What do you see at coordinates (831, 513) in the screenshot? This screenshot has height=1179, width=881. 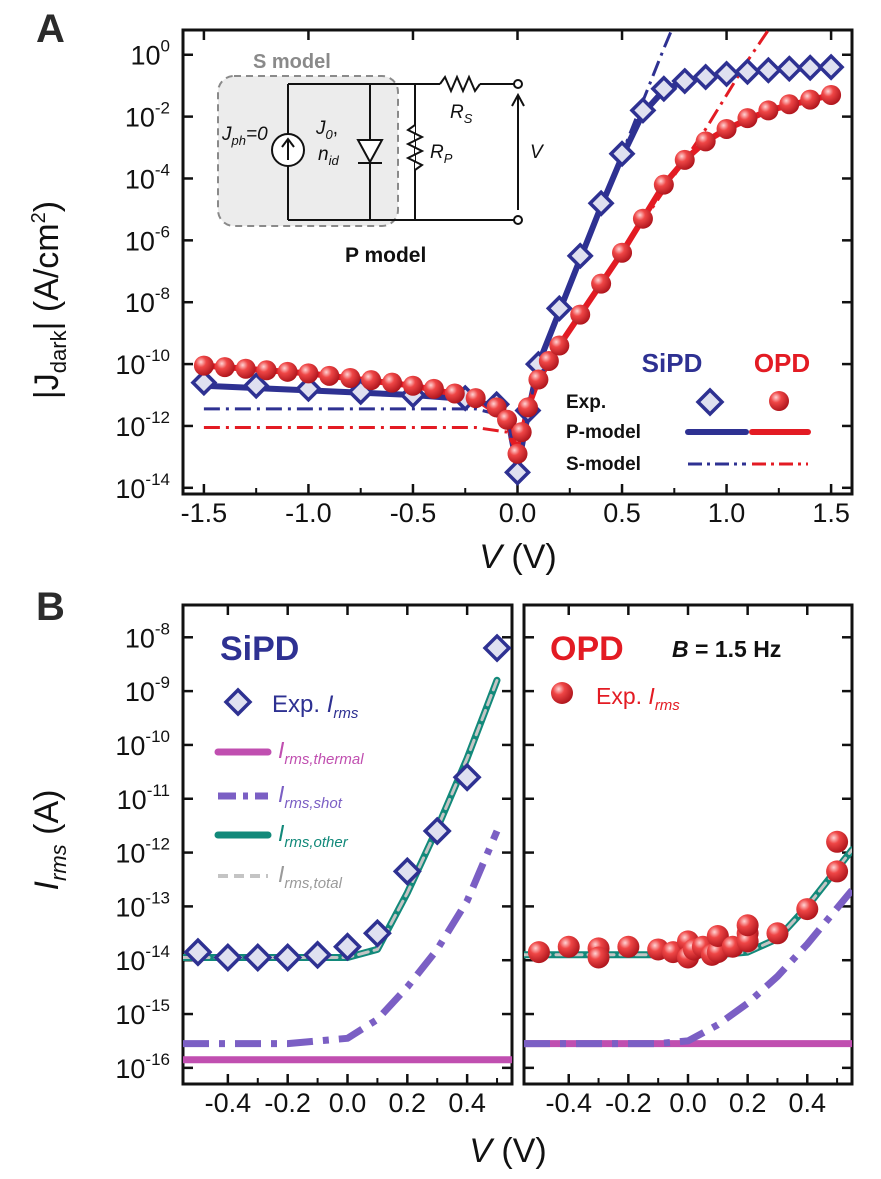 I see `x-tick-label: 1.5` at bounding box center [831, 513].